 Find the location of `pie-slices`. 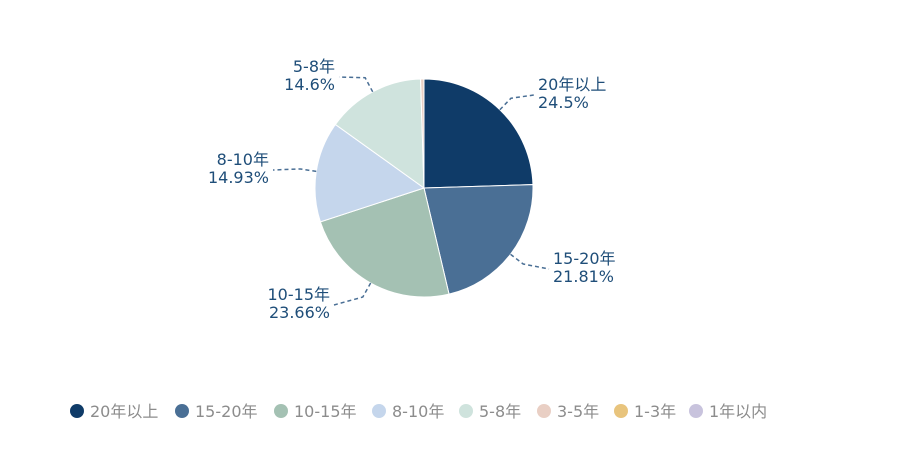

pie-slices is located at coordinates (424, 188).